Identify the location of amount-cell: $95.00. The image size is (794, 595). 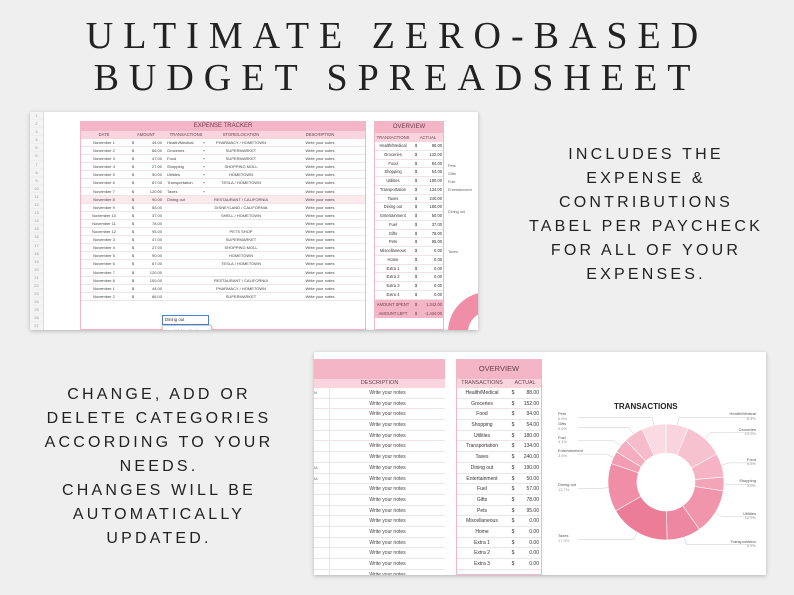
(146, 231).